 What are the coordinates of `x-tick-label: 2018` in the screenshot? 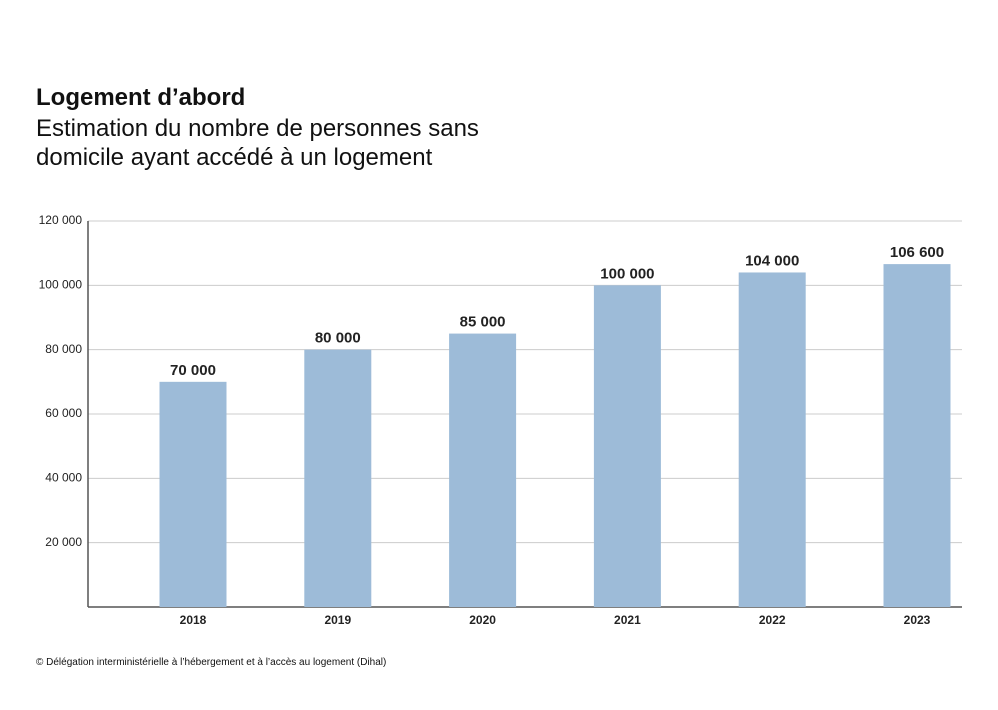 It's located at (193, 620).